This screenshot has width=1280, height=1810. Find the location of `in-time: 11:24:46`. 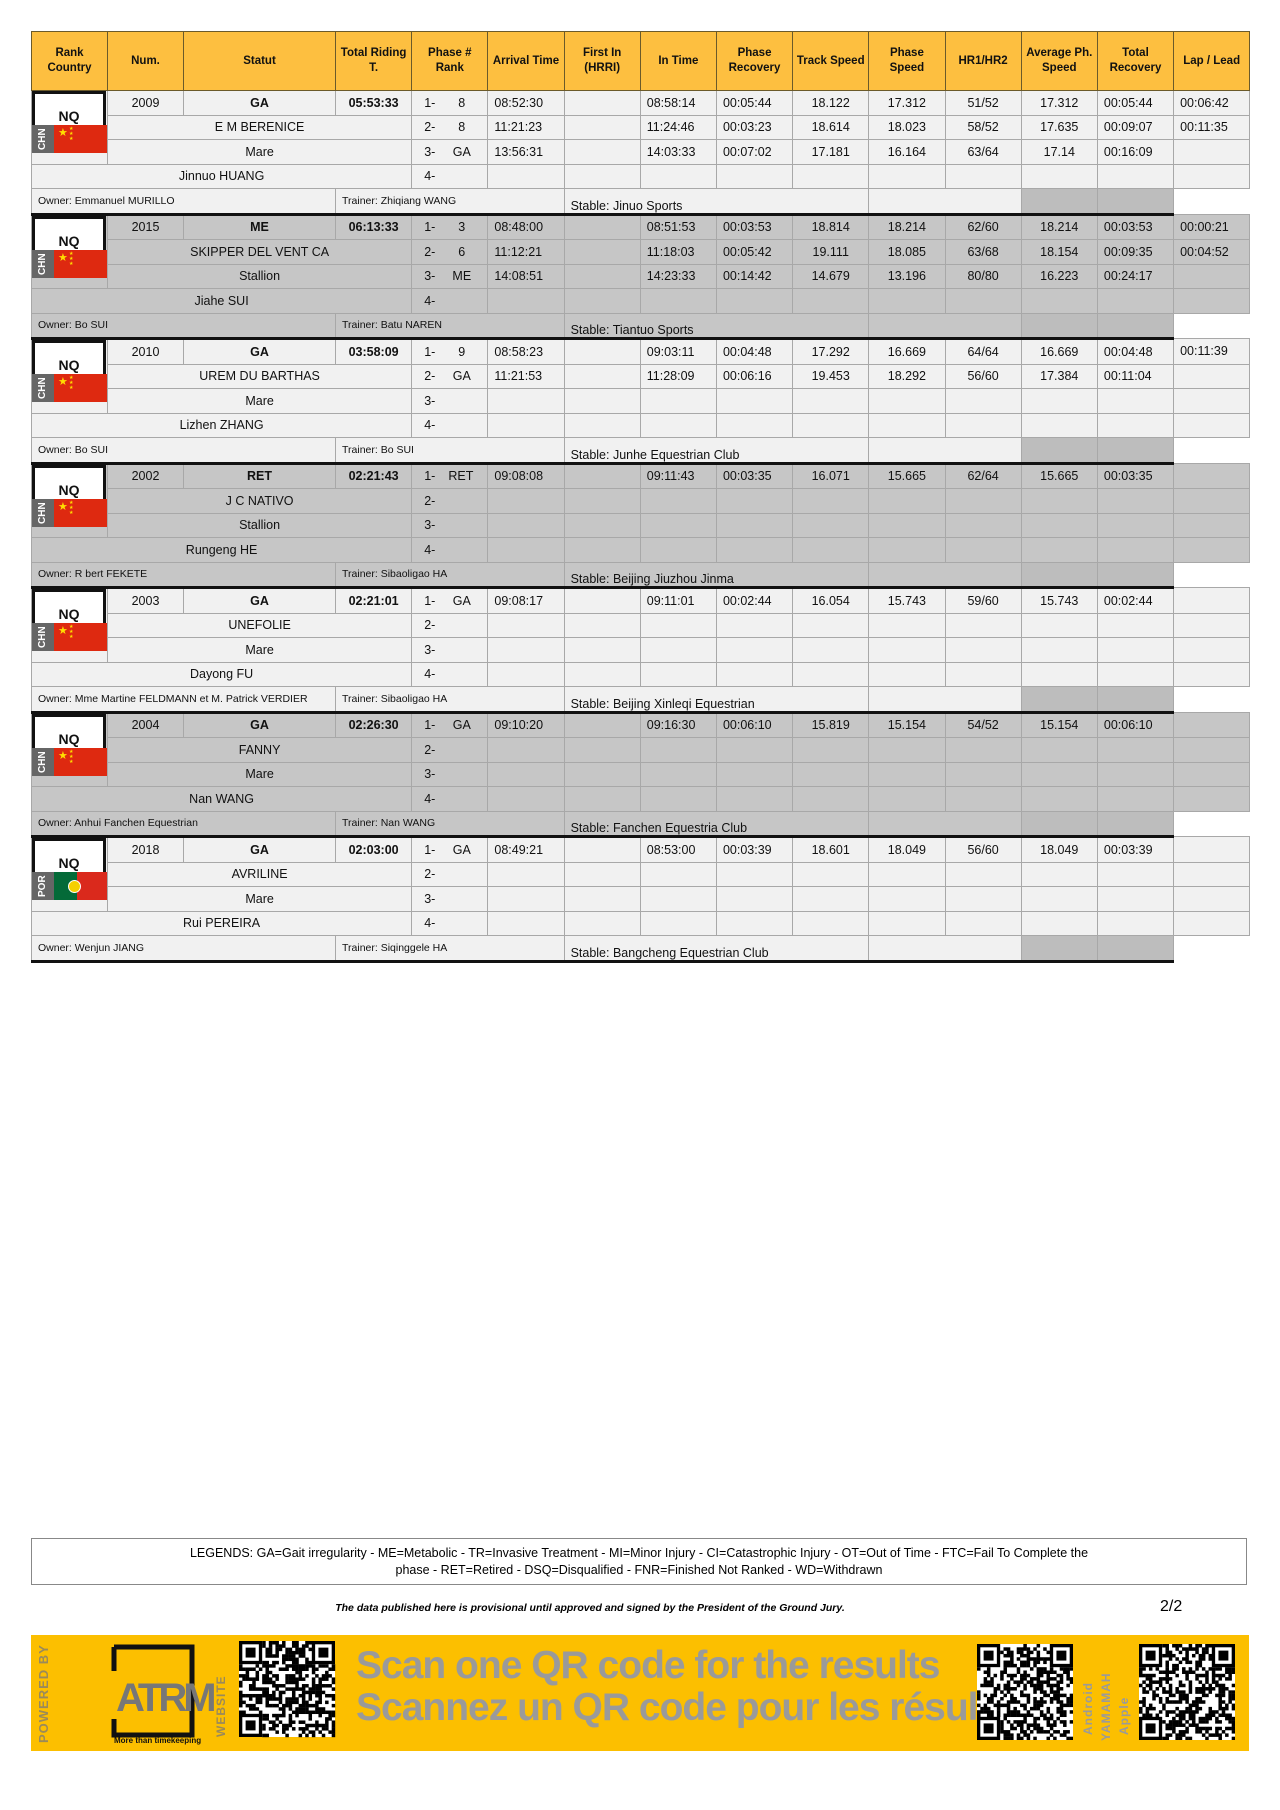

in-time: 11:24:46 is located at coordinates (678, 127).